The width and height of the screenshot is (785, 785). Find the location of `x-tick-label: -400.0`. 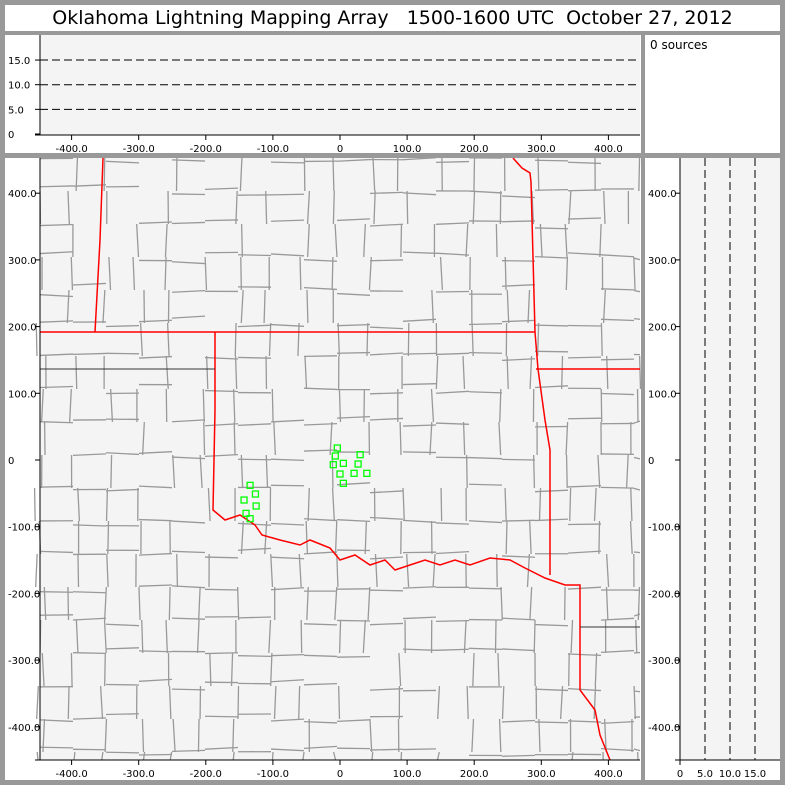

x-tick-label: -400.0 is located at coordinates (71, 774).